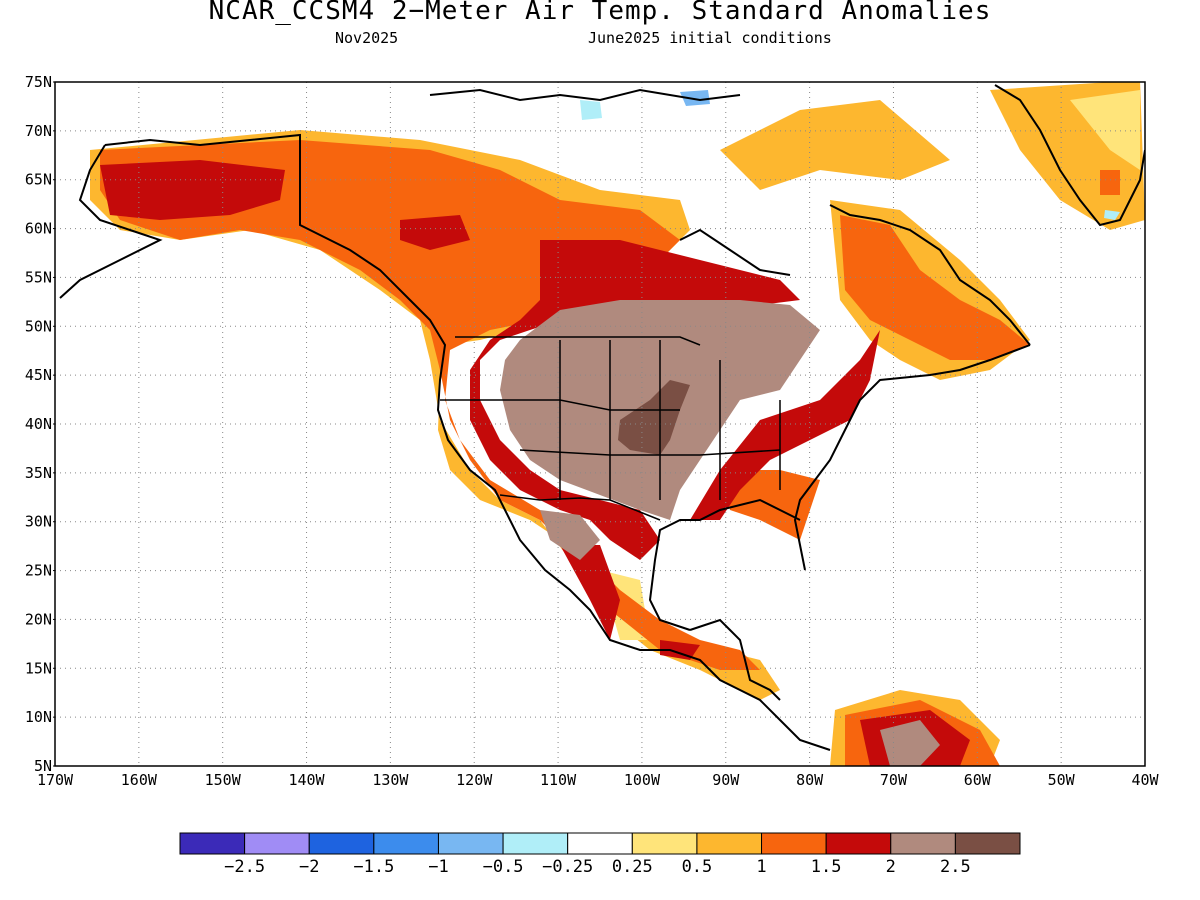  I want to click on lat-tick-label: 30N, so click(38, 522).